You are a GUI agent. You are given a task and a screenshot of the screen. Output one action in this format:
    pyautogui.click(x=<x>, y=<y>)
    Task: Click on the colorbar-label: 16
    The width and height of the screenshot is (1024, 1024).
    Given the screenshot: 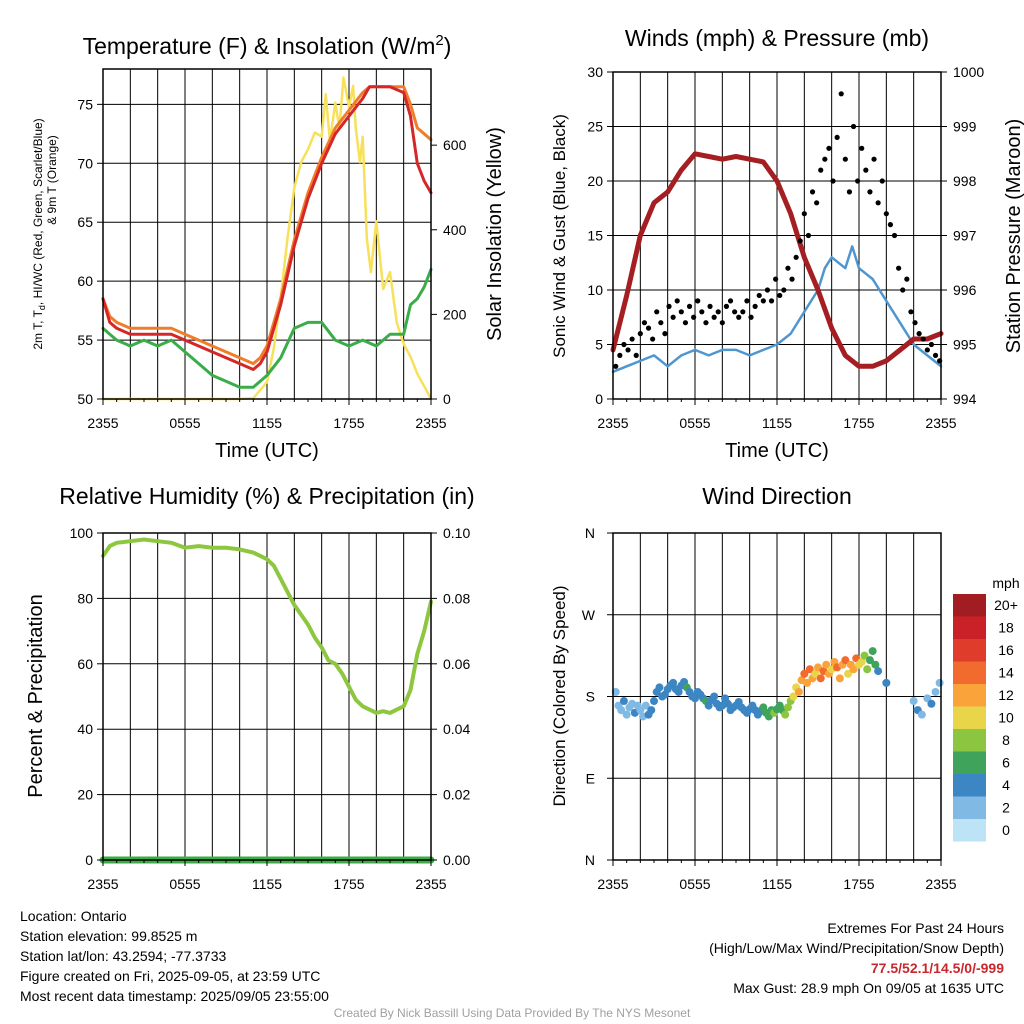 What is the action you would take?
    pyautogui.click(x=1006, y=650)
    